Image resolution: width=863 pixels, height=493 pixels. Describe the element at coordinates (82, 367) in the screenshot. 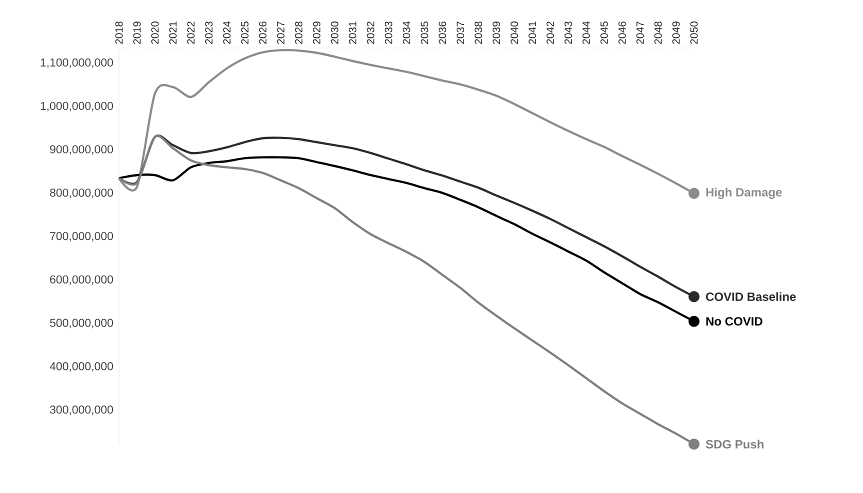

I see `y-tick-label: 400,000,000` at that location.